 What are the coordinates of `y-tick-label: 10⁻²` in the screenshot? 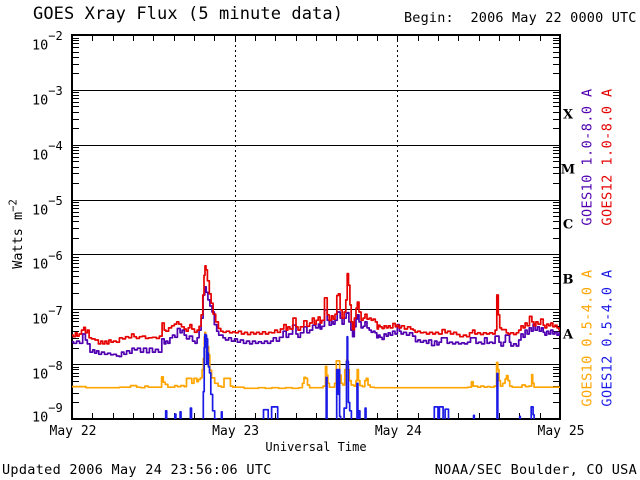 It's located at (47, 41).